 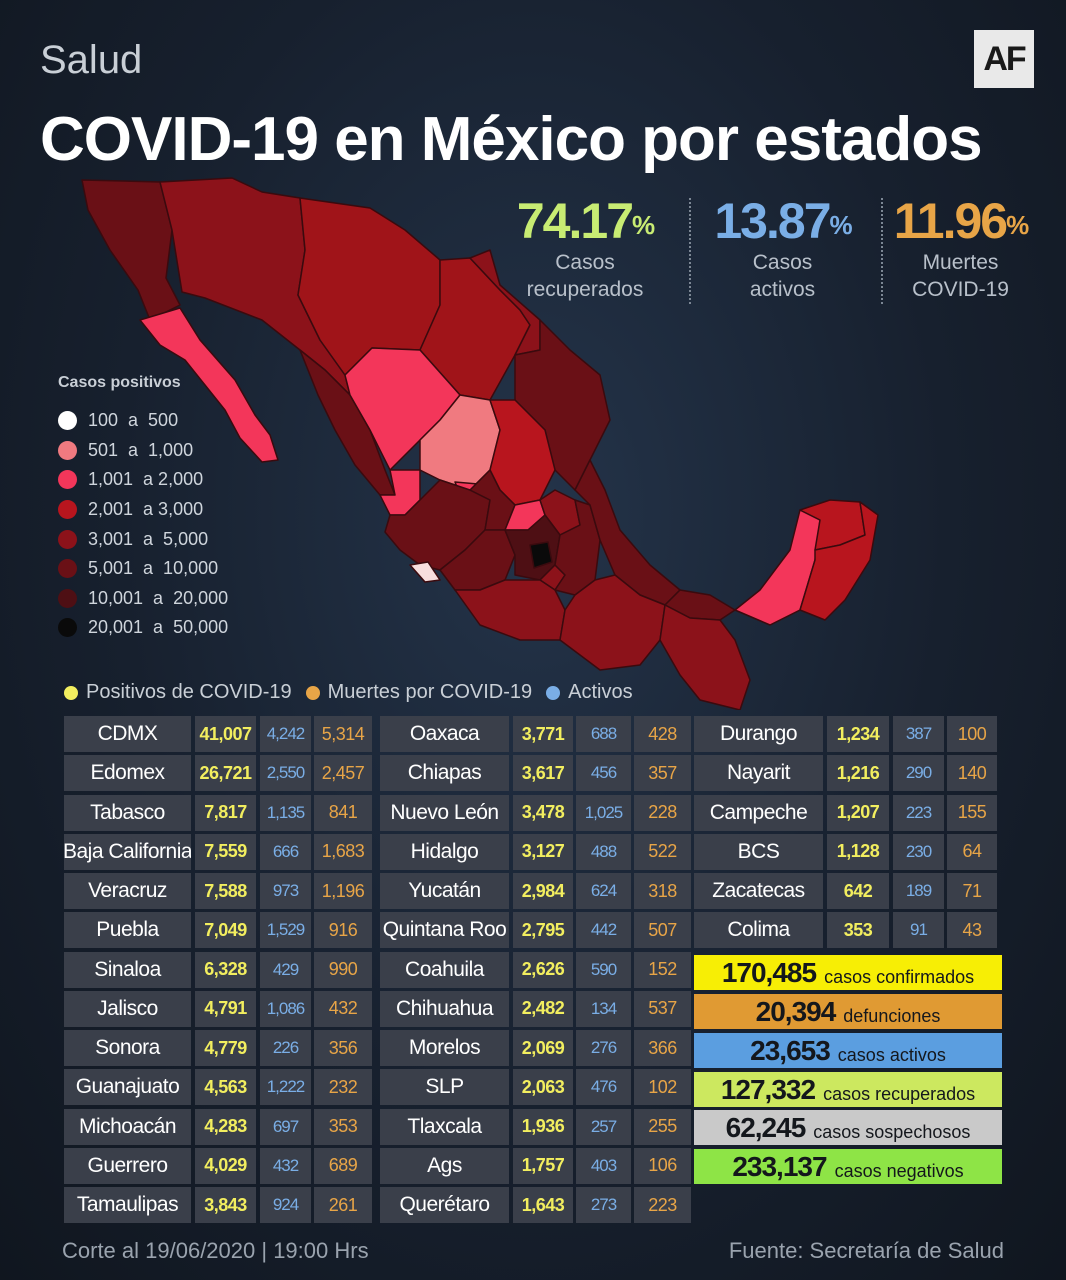 What do you see at coordinates (758, 773) in the screenshot?
I see `state-name: Nayarit` at bounding box center [758, 773].